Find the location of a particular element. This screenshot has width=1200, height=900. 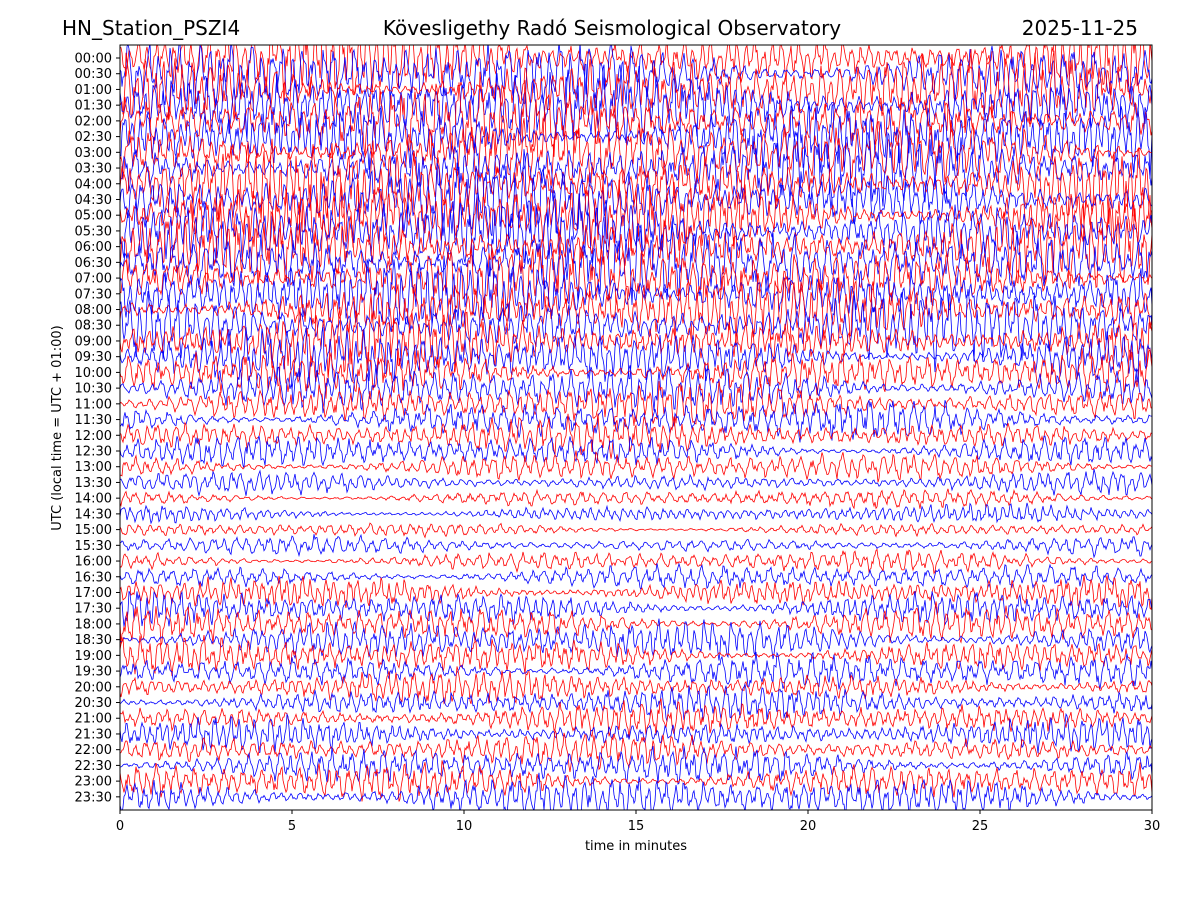

y-tick-label: 00:30 is located at coordinates (93, 74).